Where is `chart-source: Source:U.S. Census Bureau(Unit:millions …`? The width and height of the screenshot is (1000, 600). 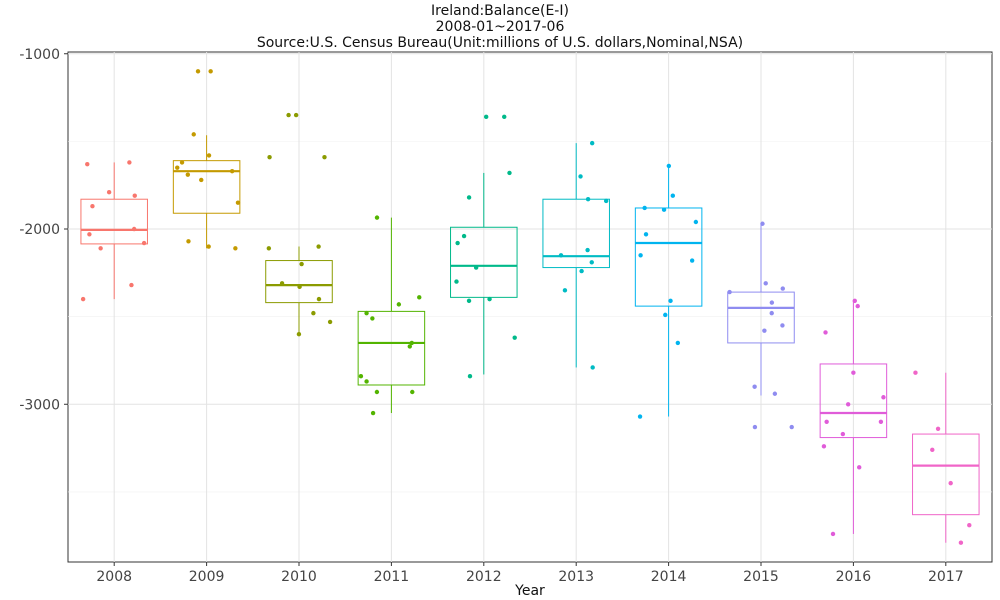 chart-source: Source:U.S. Census Bureau(Unit:millions … is located at coordinates (500, 43).